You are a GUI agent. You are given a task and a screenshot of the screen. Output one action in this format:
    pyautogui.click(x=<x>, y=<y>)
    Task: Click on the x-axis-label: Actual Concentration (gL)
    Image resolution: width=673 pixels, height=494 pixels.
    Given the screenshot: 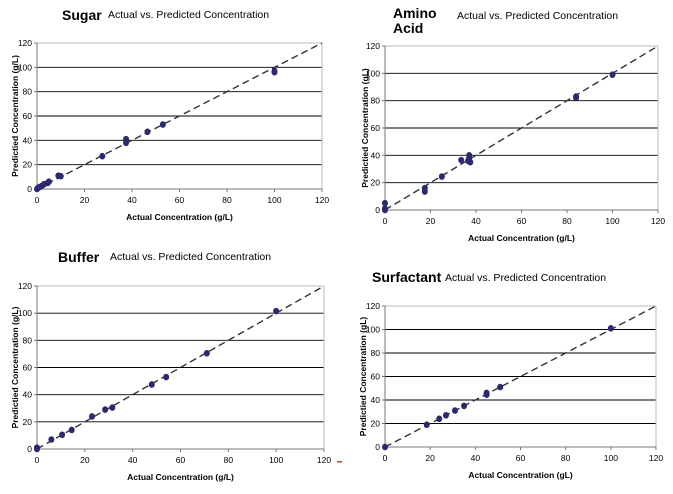 What is the action you would take?
    pyautogui.click(x=520, y=475)
    